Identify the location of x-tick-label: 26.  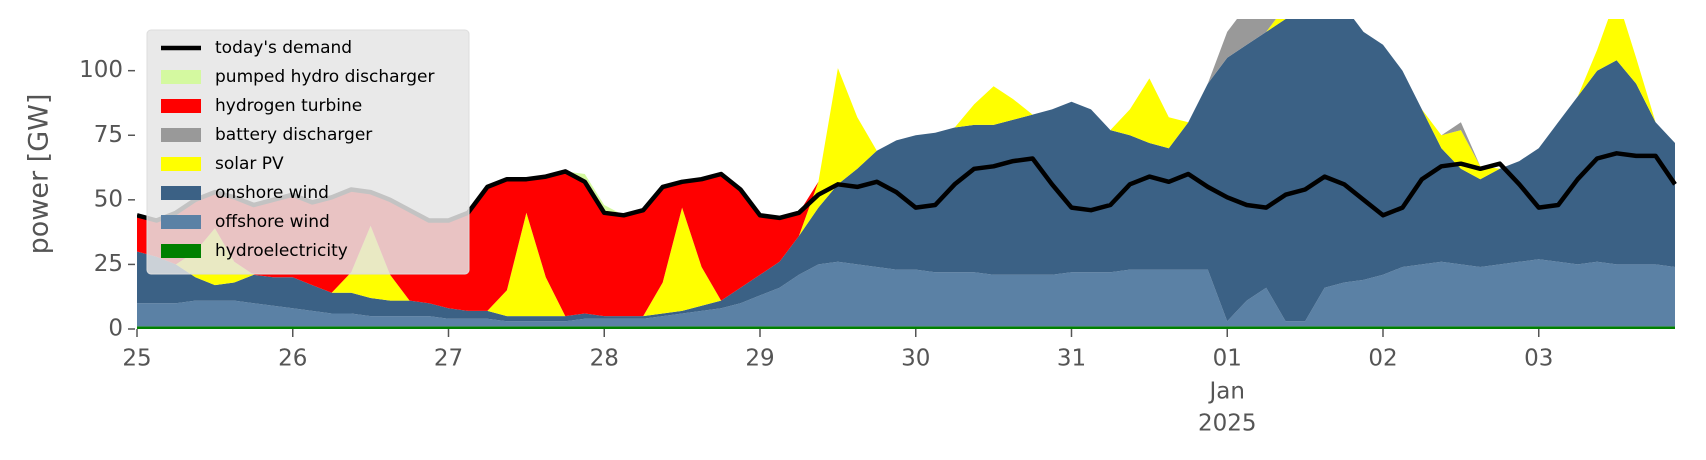
(292, 359).